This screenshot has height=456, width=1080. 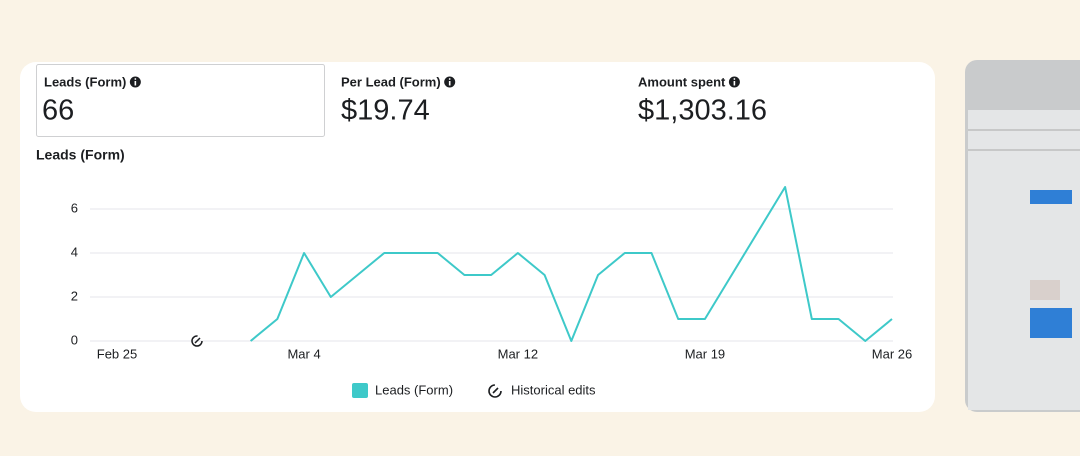 I want to click on chart-title: Leads (Form), so click(x=80, y=155).